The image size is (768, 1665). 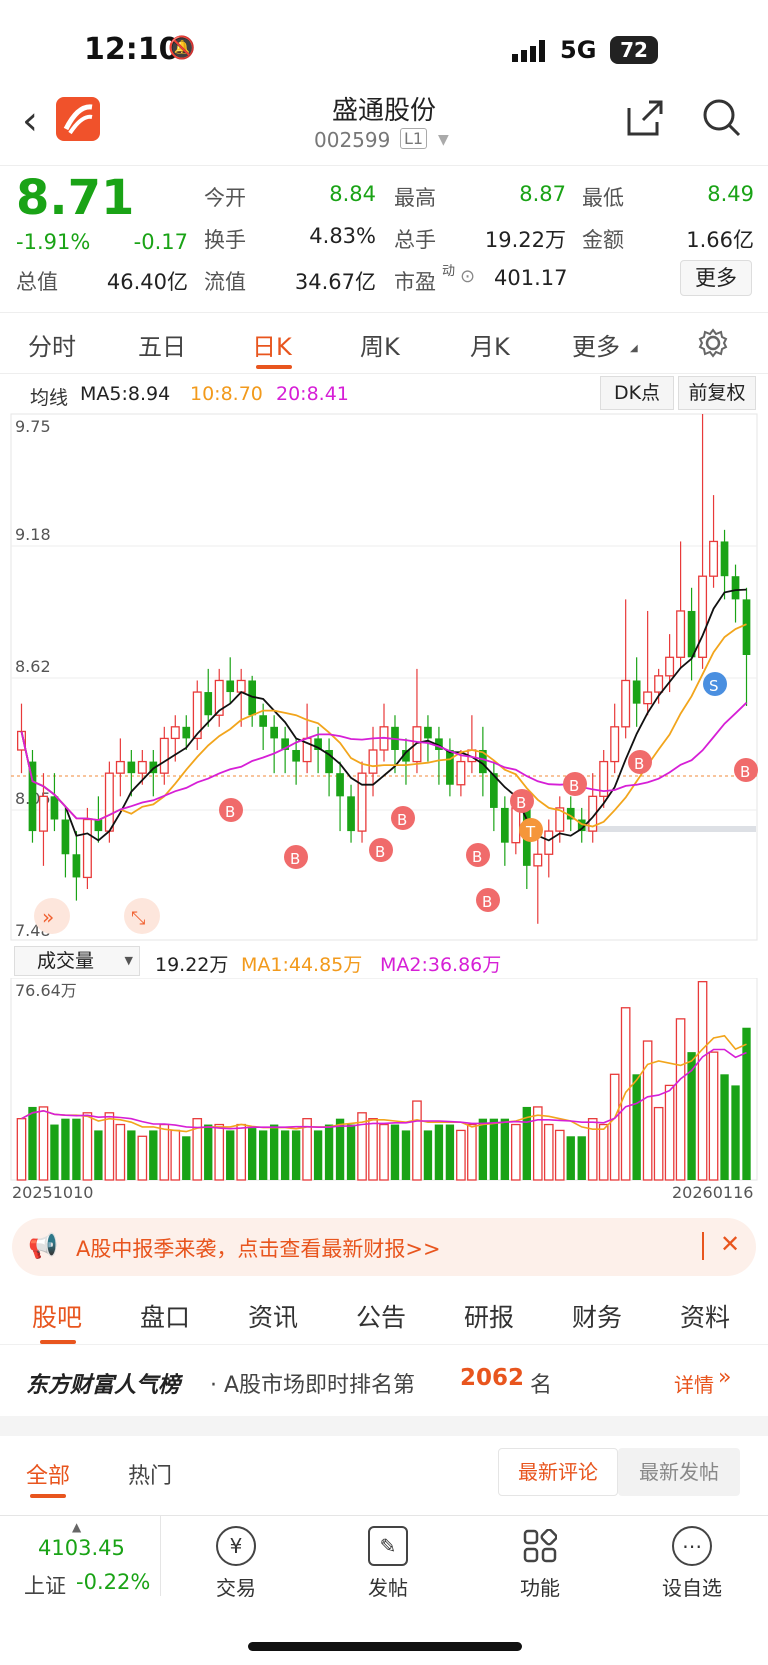 What do you see at coordinates (81, 1548) in the screenshot?
I see `index-value: 4103.45` at bounding box center [81, 1548].